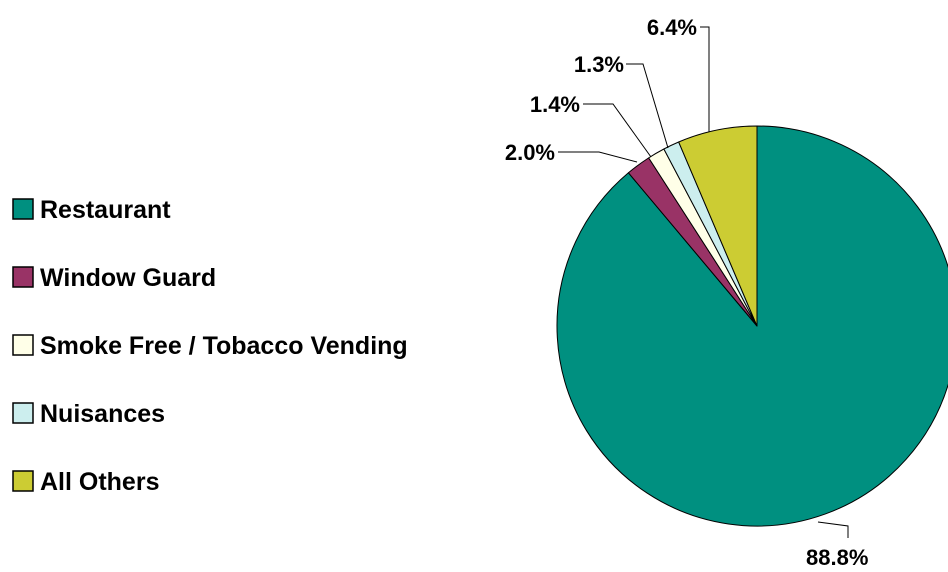  I want to click on data-label-window-guard: 2.0%, so click(530, 152).